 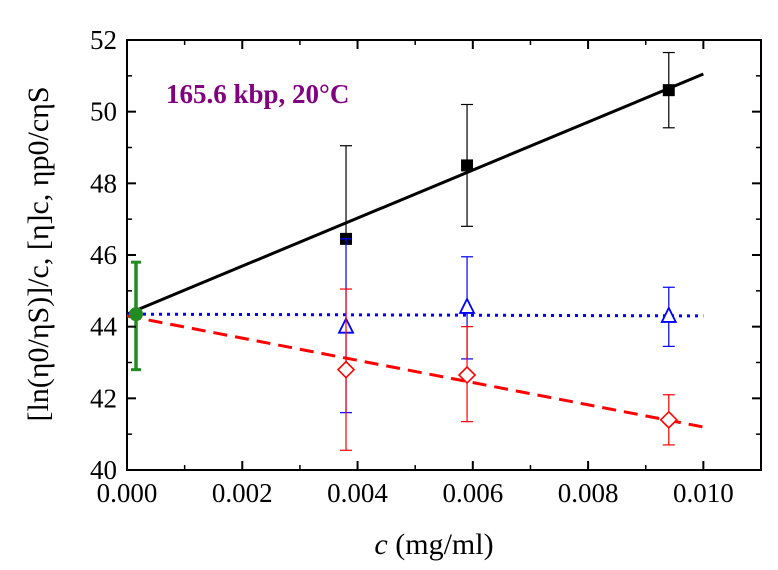 What do you see at coordinates (103, 40) in the screenshot?
I see `y-tick-label: 52` at bounding box center [103, 40].